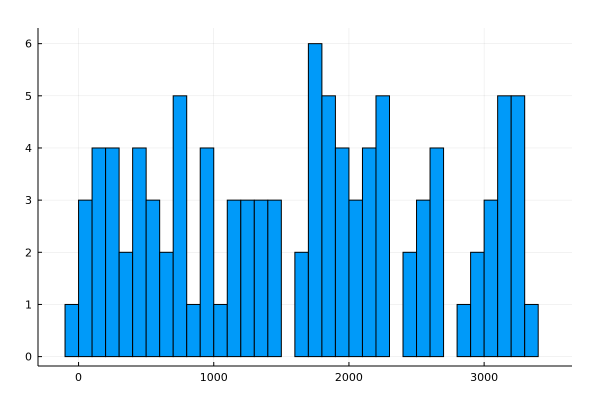 This screenshot has width=600, height=400. What do you see at coordinates (28, 148) in the screenshot?
I see `y-tick-label: 4` at bounding box center [28, 148].